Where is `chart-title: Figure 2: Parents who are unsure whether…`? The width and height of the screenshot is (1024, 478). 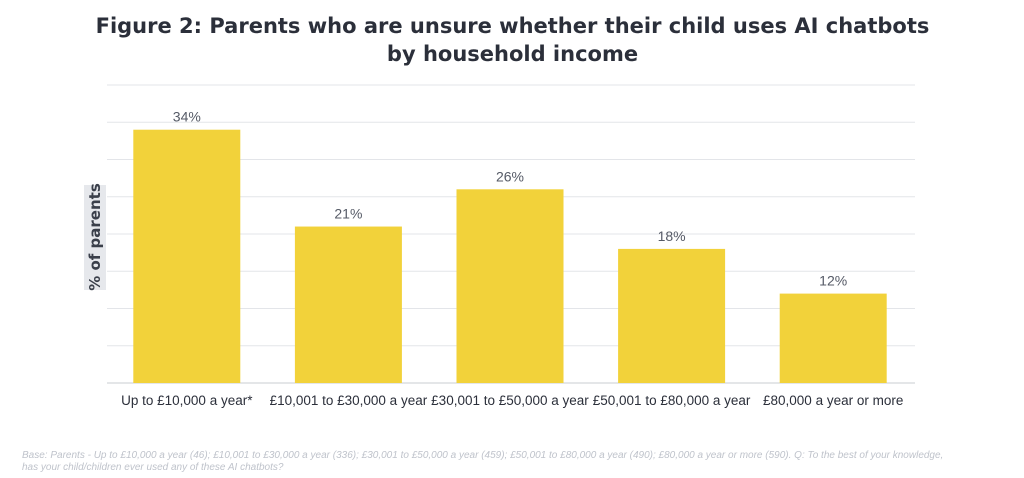
chart-title: Figure 2: Parents who are unsure whether… is located at coordinates (512, 40).